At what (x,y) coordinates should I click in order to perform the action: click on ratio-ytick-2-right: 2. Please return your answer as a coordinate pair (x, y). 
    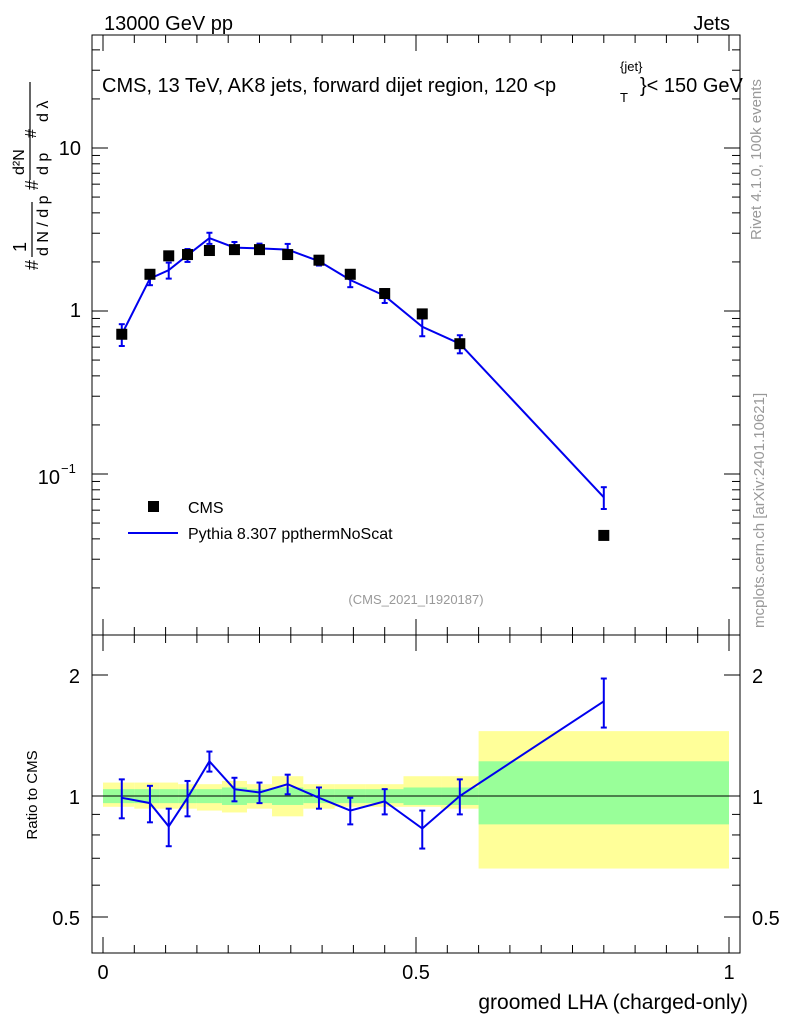
    Looking at the image, I should click on (757, 677).